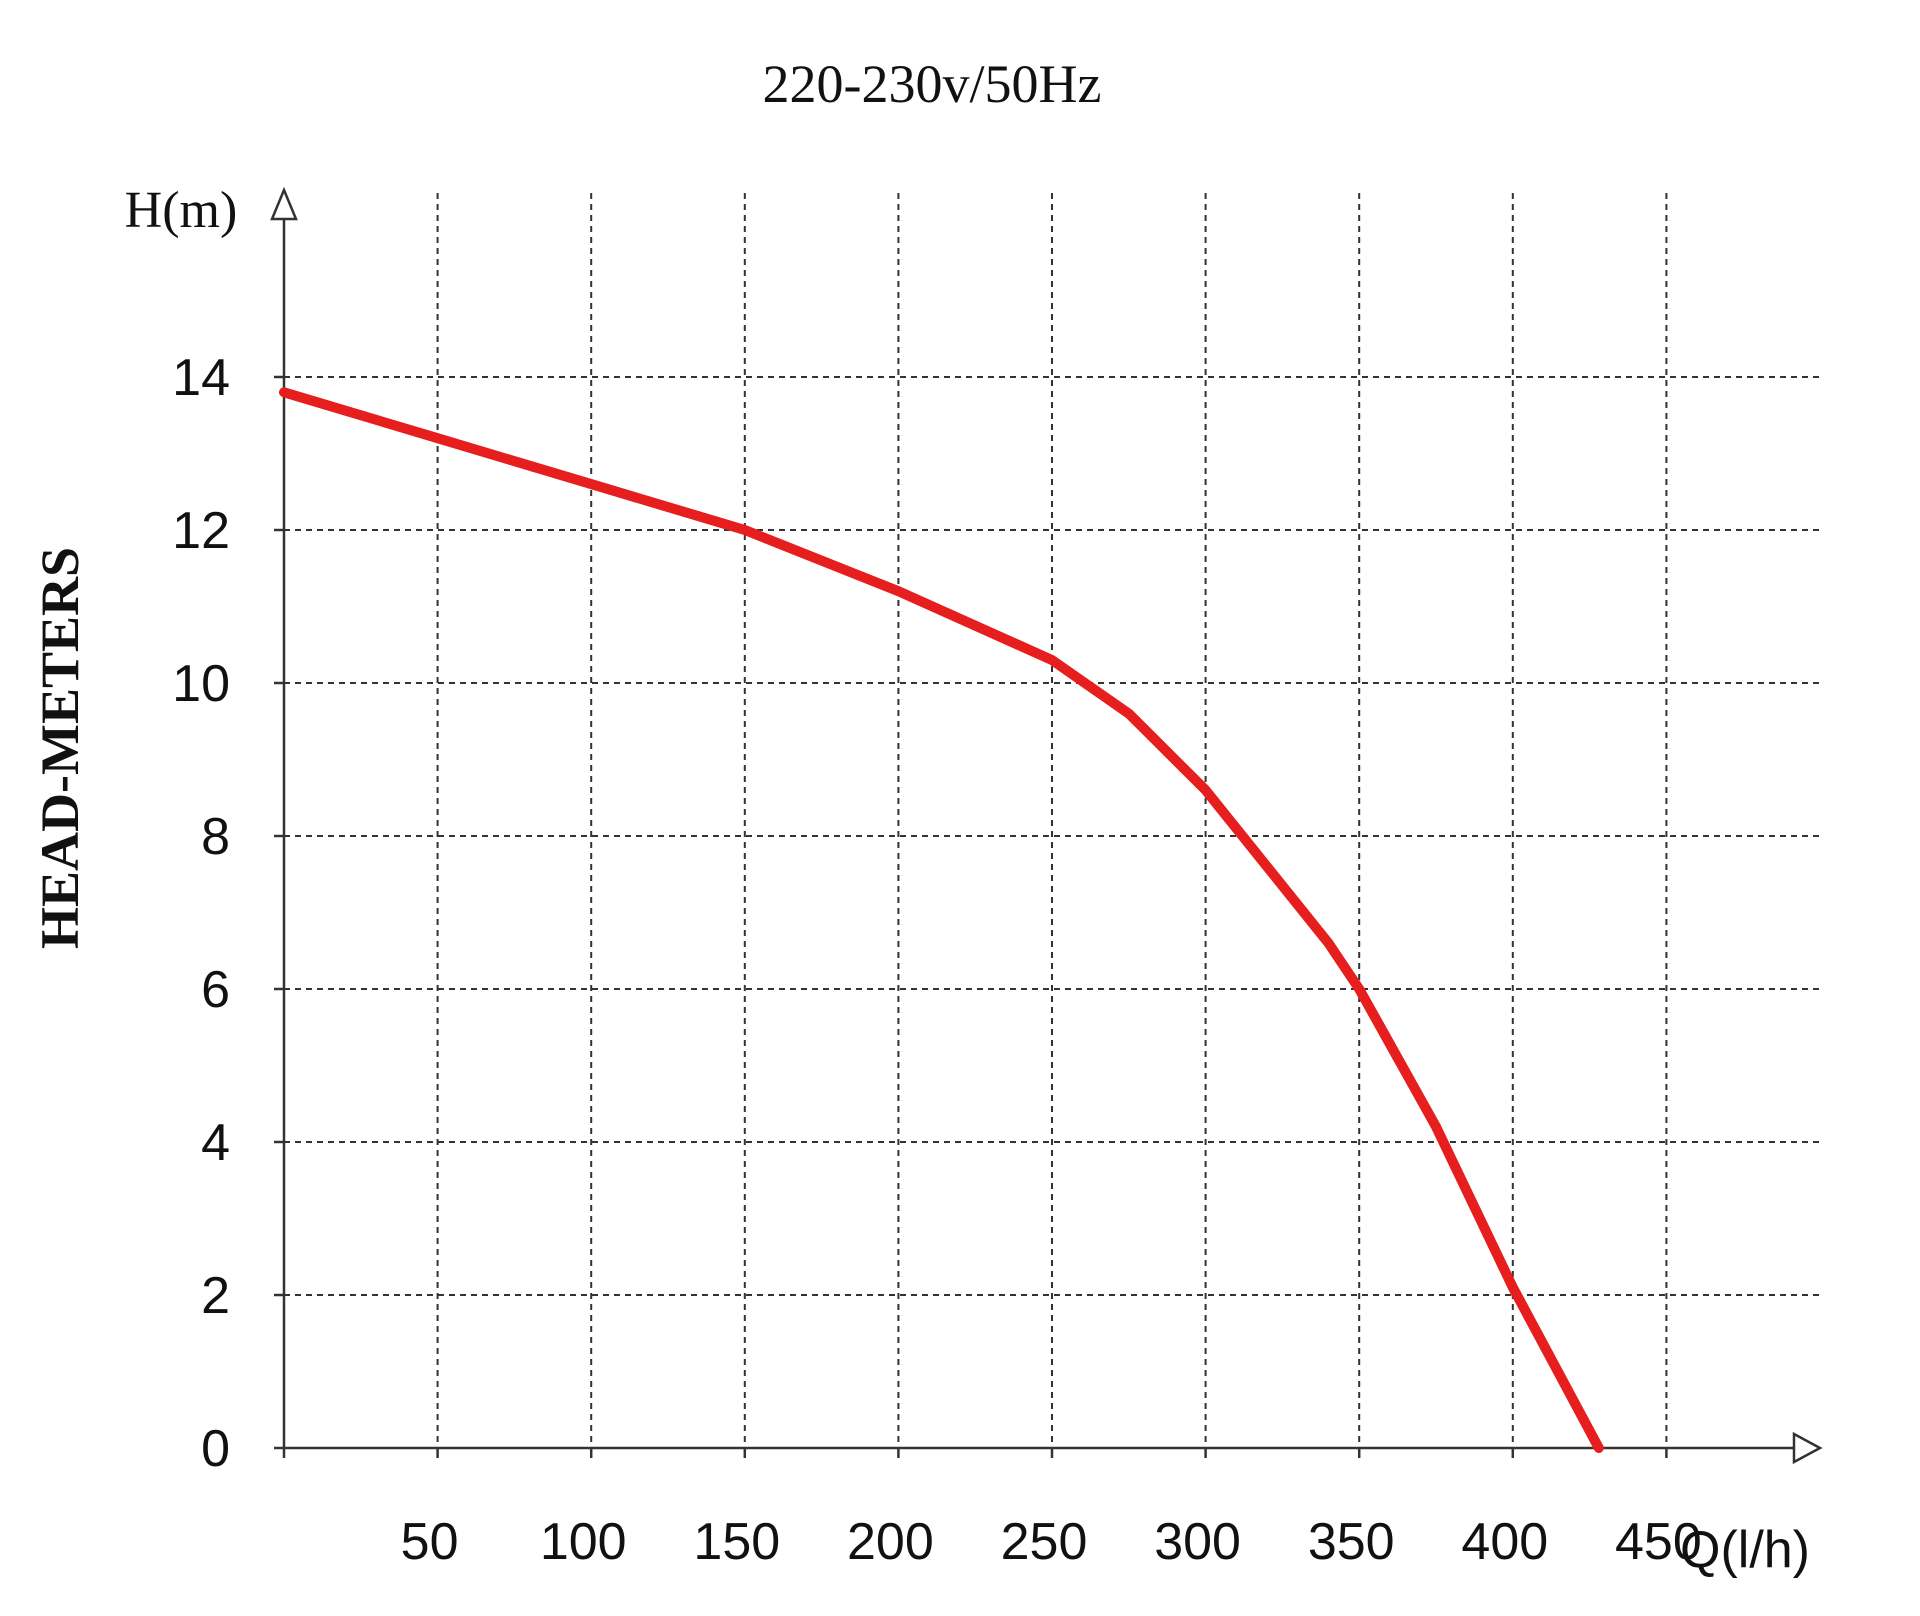 Image resolution: width=1920 pixels, height=1616 pixels. I want to click on x-axis-unit-label: Q(l/h), so click(1745, 1550).